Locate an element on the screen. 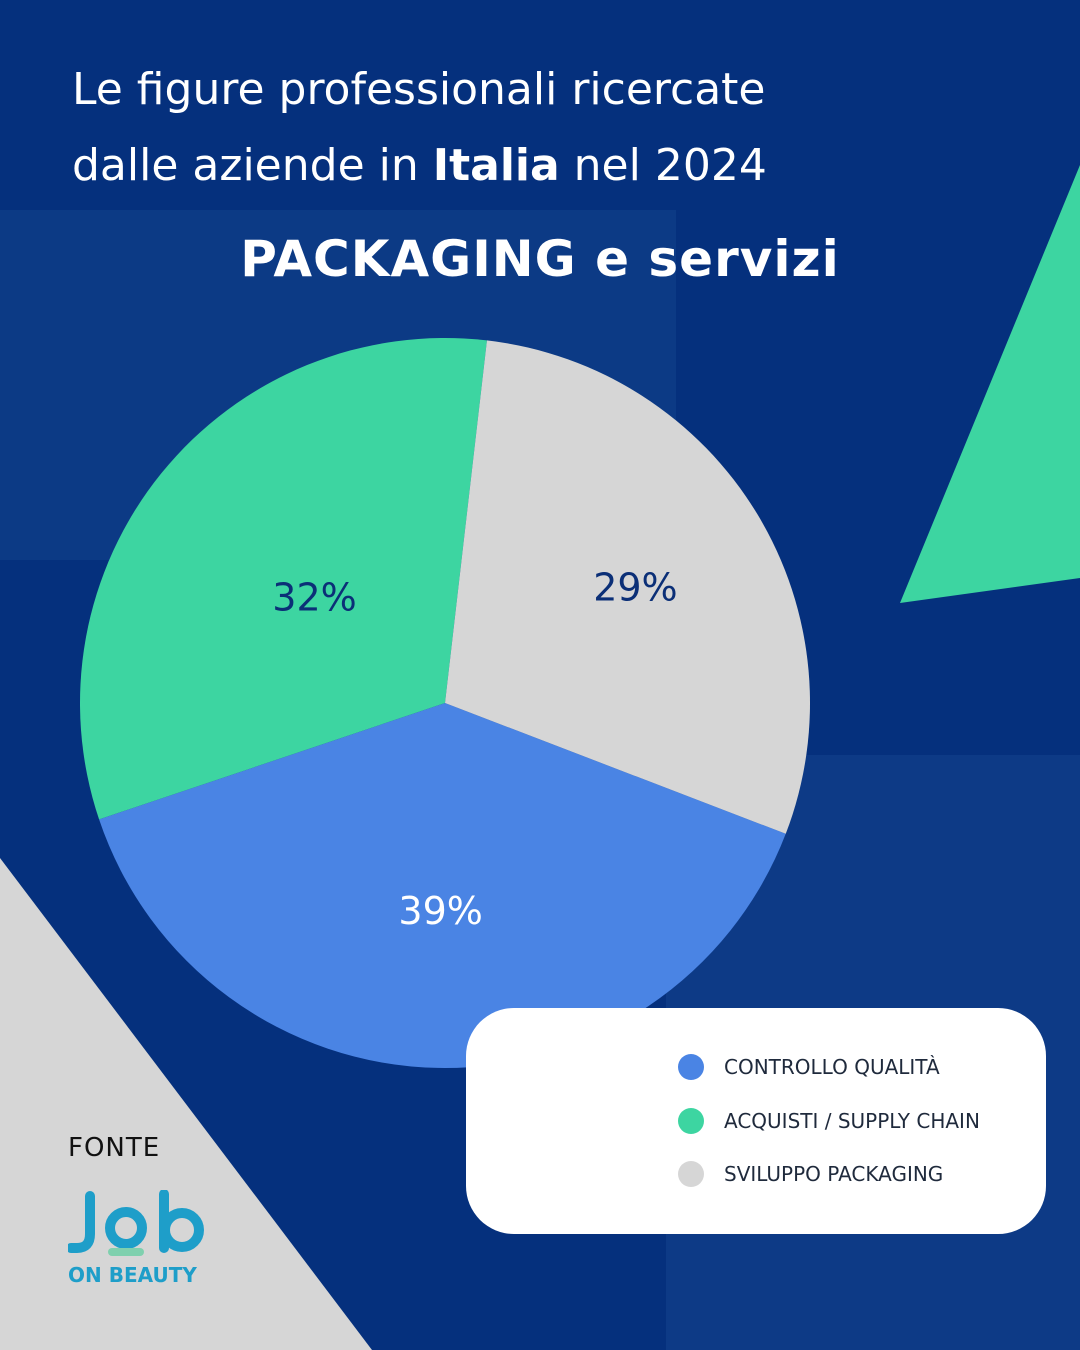 The width and height of the screenshot is (1080, 1350). headline-line-2-suffix: nel 2024 is located at coordinates (663, 165).